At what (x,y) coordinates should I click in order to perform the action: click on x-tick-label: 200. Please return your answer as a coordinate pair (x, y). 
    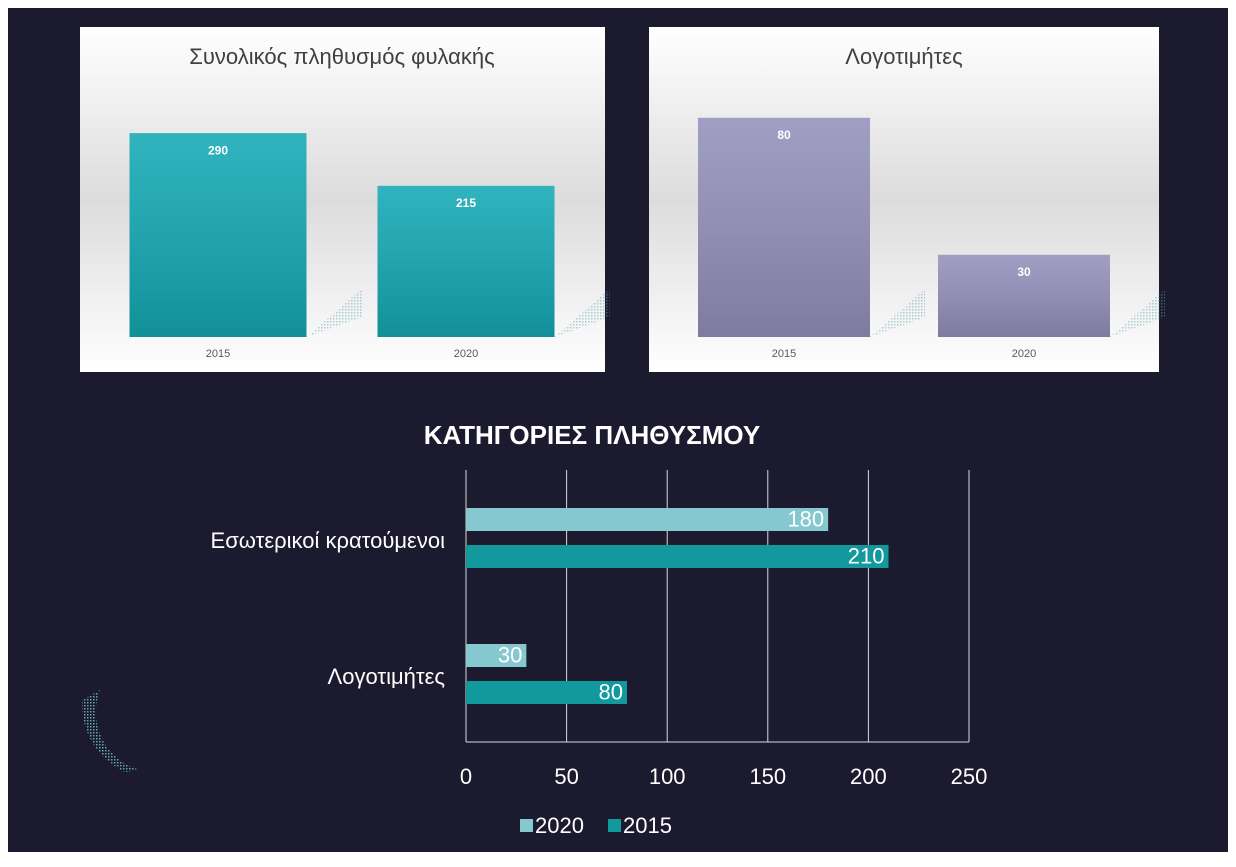
    Looking at the image, I should click on (868, 776).